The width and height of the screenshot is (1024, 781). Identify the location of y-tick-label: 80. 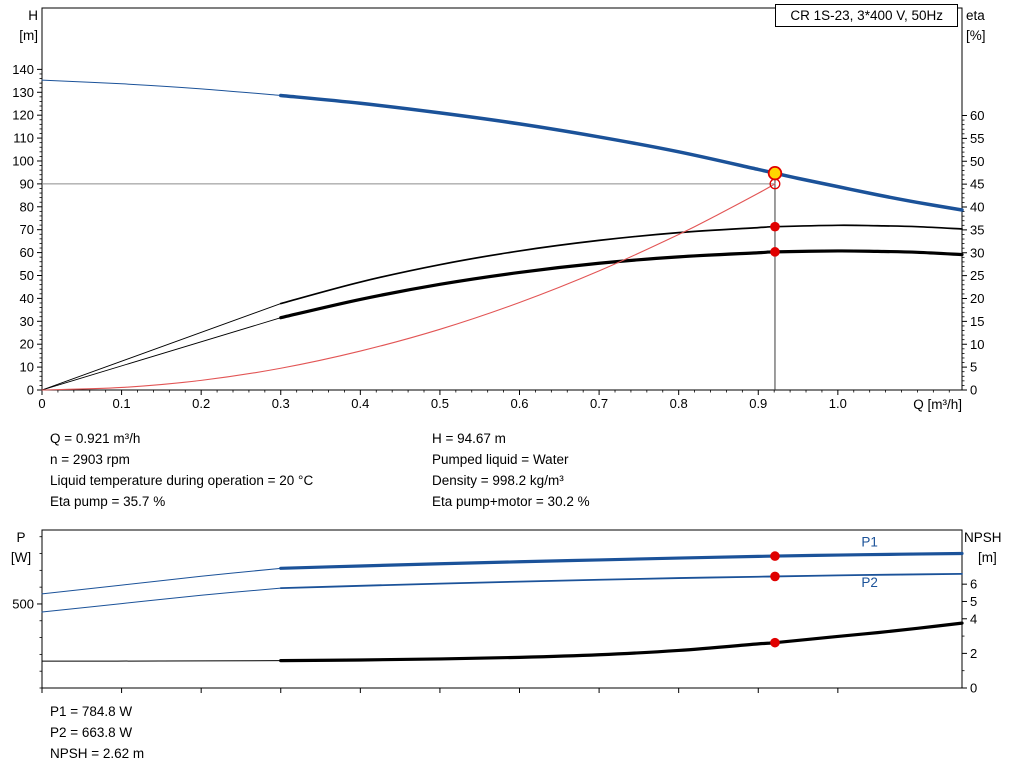
(27, 206).